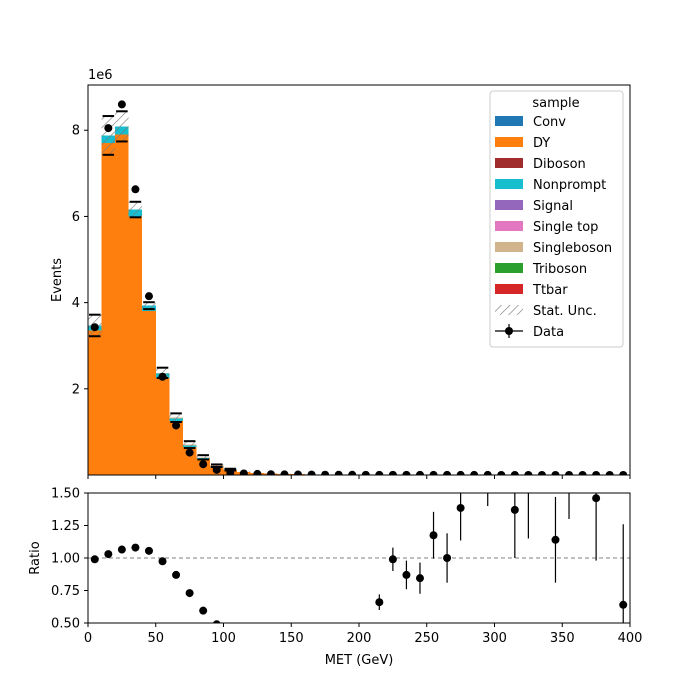 This screenshot has height=700, width=700. What do you see at coordinates (630, 638) in the screenshot?
I see `ratio-x-tick-label-400: 400` at bounding box center [630, 638].